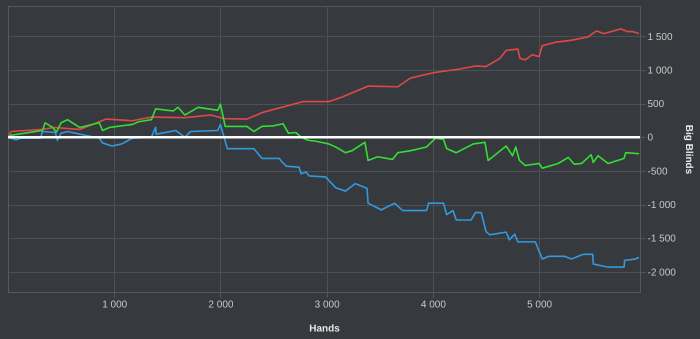  Describe the element at coordinates (540, 305) in the screenshot. I see `x-tick-label: 5 000` at that location.